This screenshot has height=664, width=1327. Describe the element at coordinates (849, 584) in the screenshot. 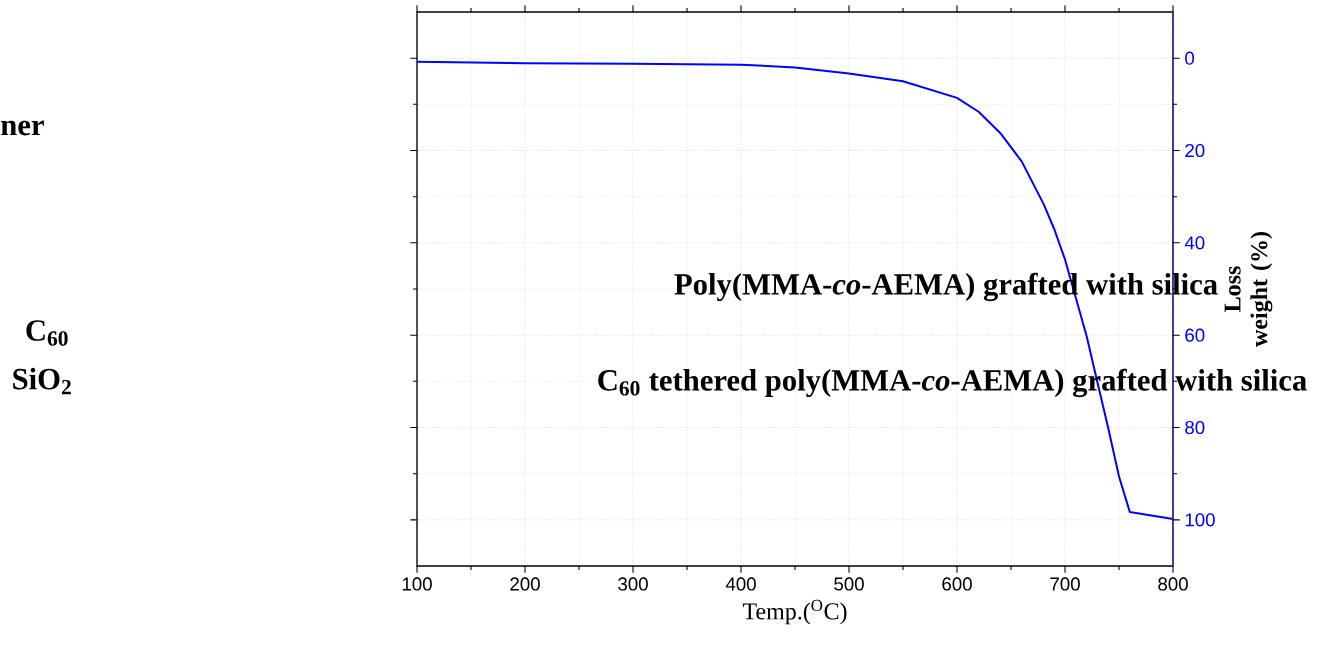

I see `x-tick-label: 500` at that location.